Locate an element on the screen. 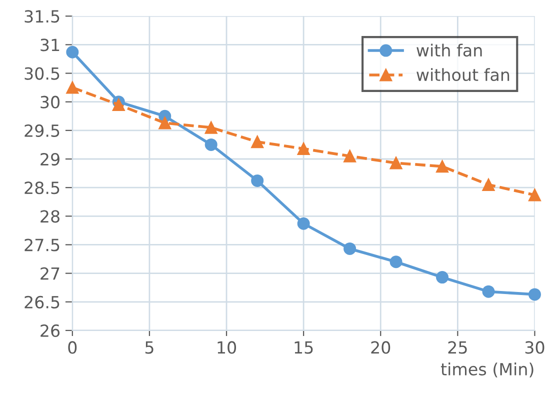  y-tick-label: 28.5 is located at coordinates (42, 188).